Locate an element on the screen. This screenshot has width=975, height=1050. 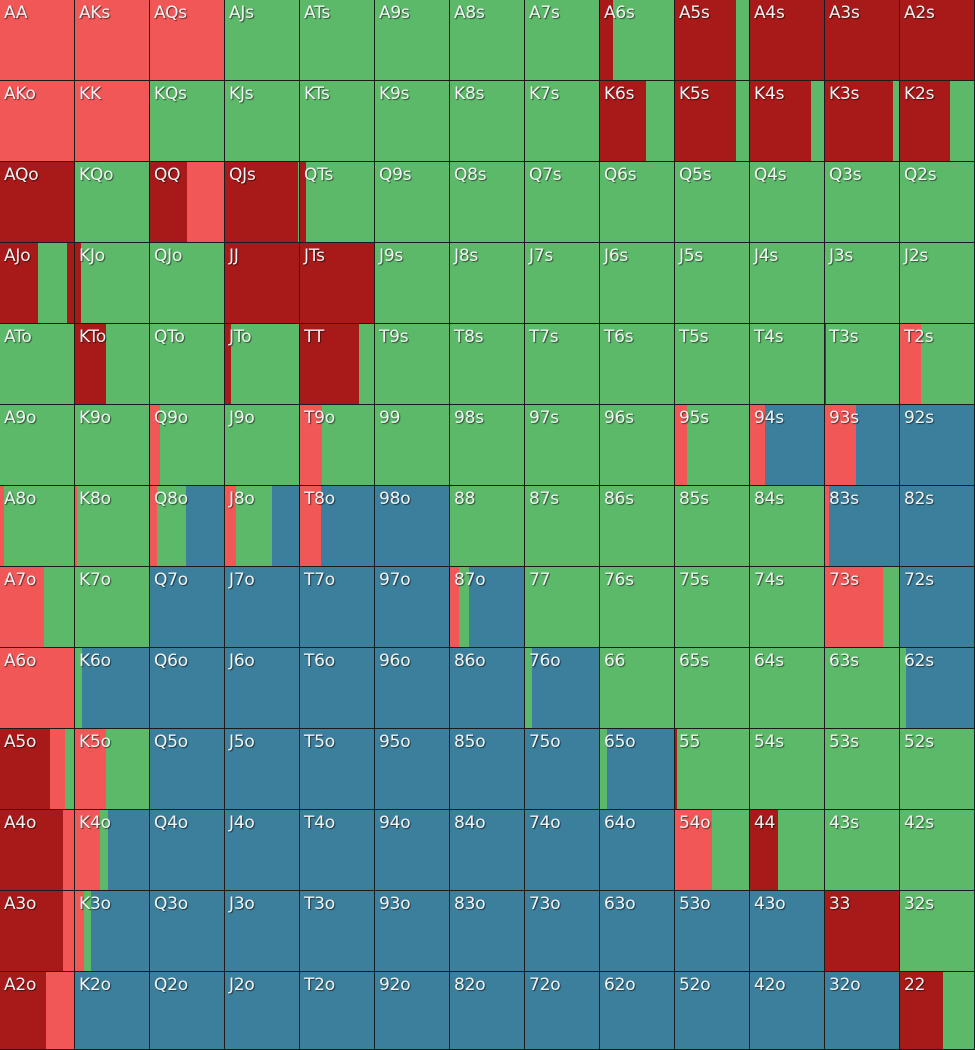
hand-cell-A3o: A3o is located at coordinates (37, 931).